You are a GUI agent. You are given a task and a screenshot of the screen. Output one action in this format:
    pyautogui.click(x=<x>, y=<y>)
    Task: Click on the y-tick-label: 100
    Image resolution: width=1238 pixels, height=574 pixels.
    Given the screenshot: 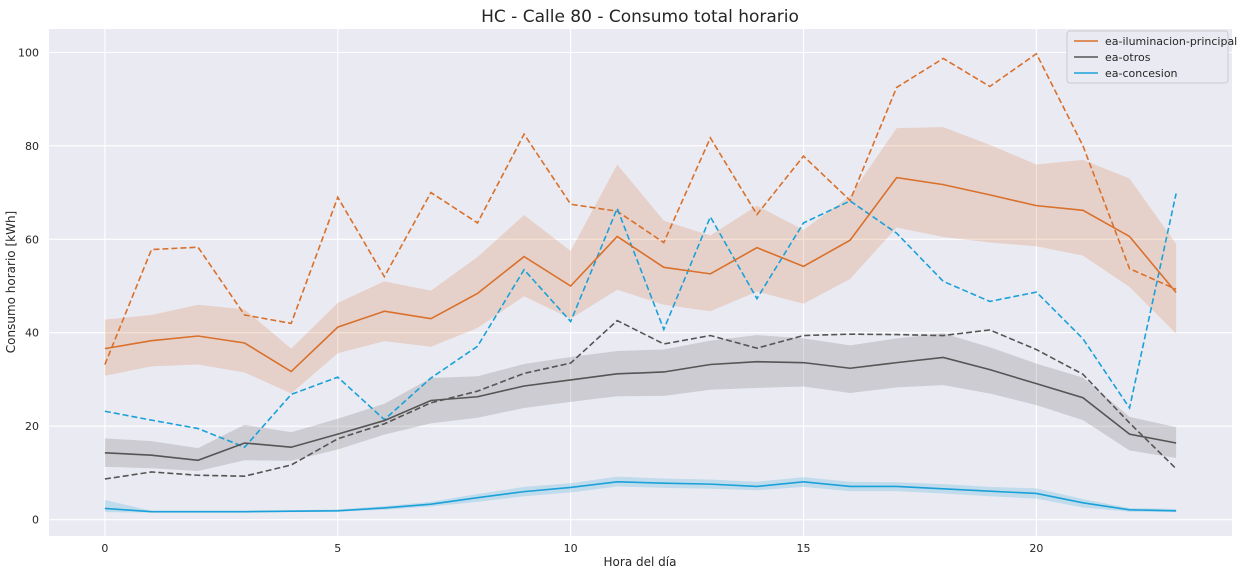 What is the action you would take?
    pyautogui.click(x=28, y=52)
    